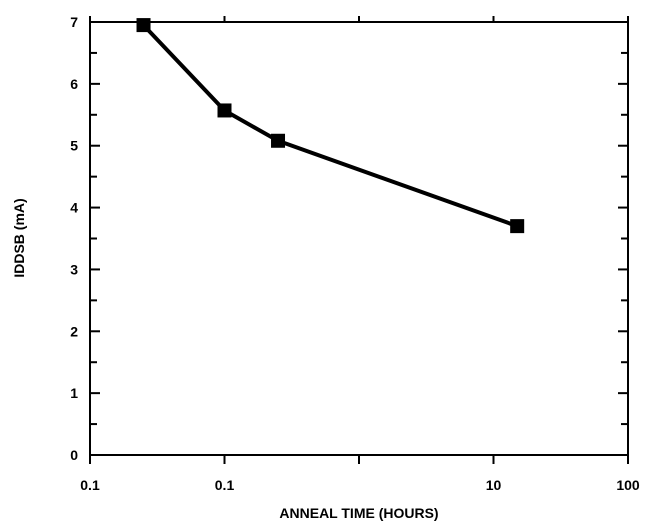 This screenshot has height=529, width=646. Describe the element at coordinates (74, 22) in the screenshot. I see `y-tick-label: 7` at that location.